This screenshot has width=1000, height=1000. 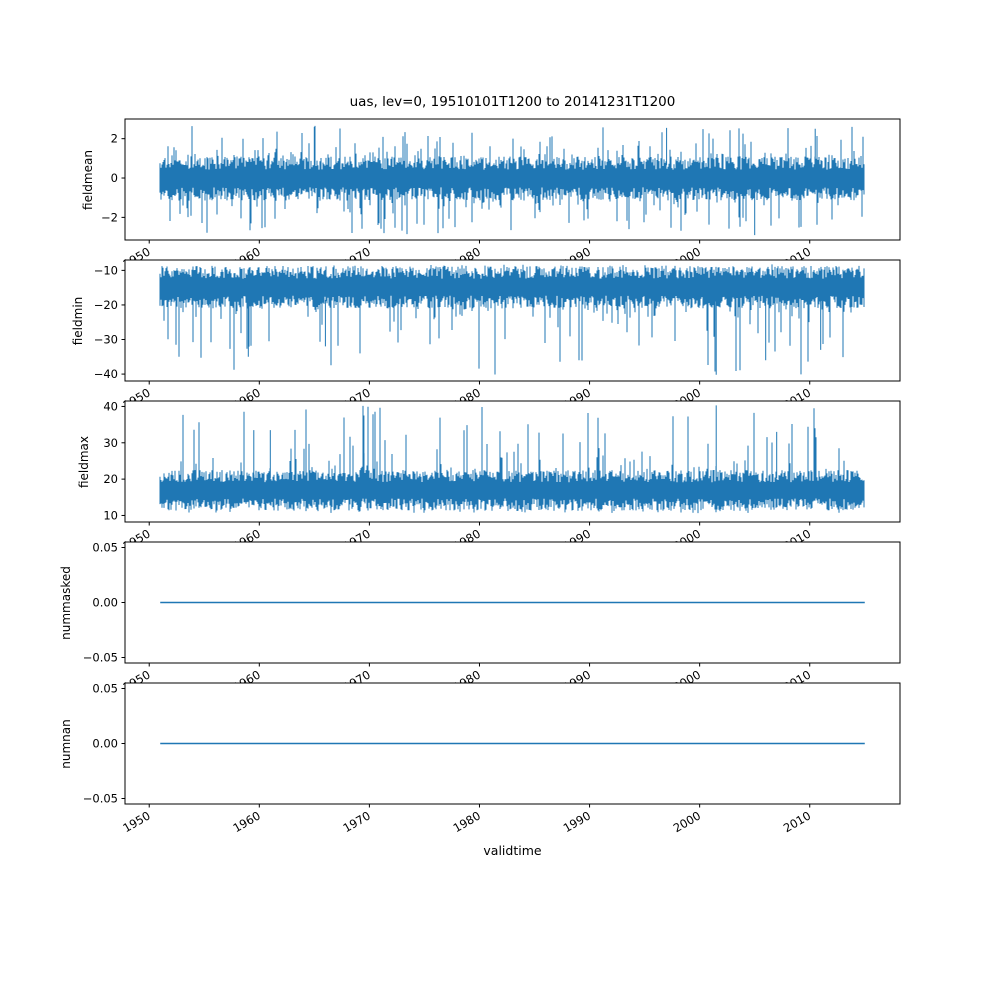 I want to click on xtick-label: 1960, so click(x=246, y=821).